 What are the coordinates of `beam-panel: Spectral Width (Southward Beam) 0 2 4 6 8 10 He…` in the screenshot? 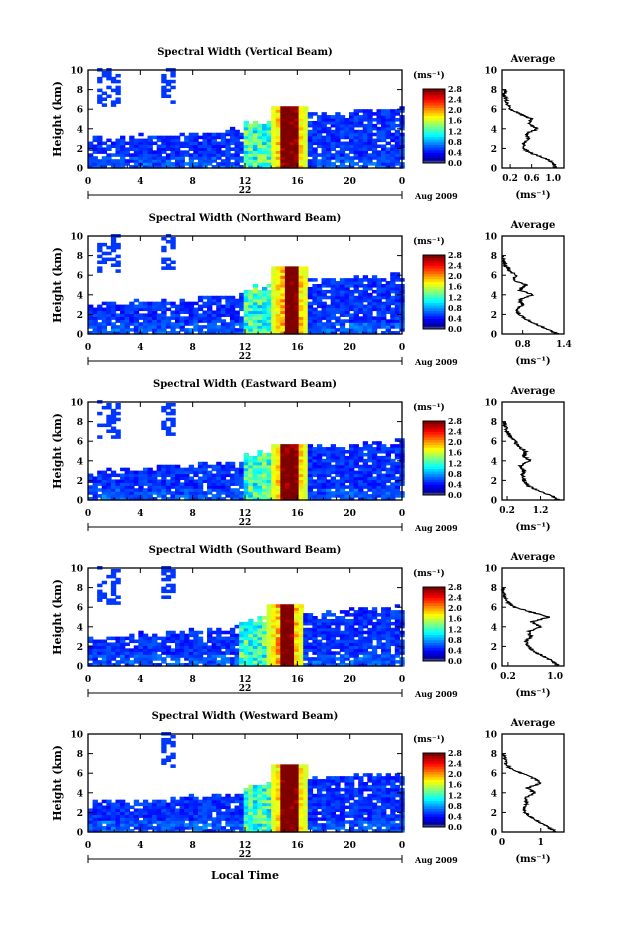 It's located at (308, 622).